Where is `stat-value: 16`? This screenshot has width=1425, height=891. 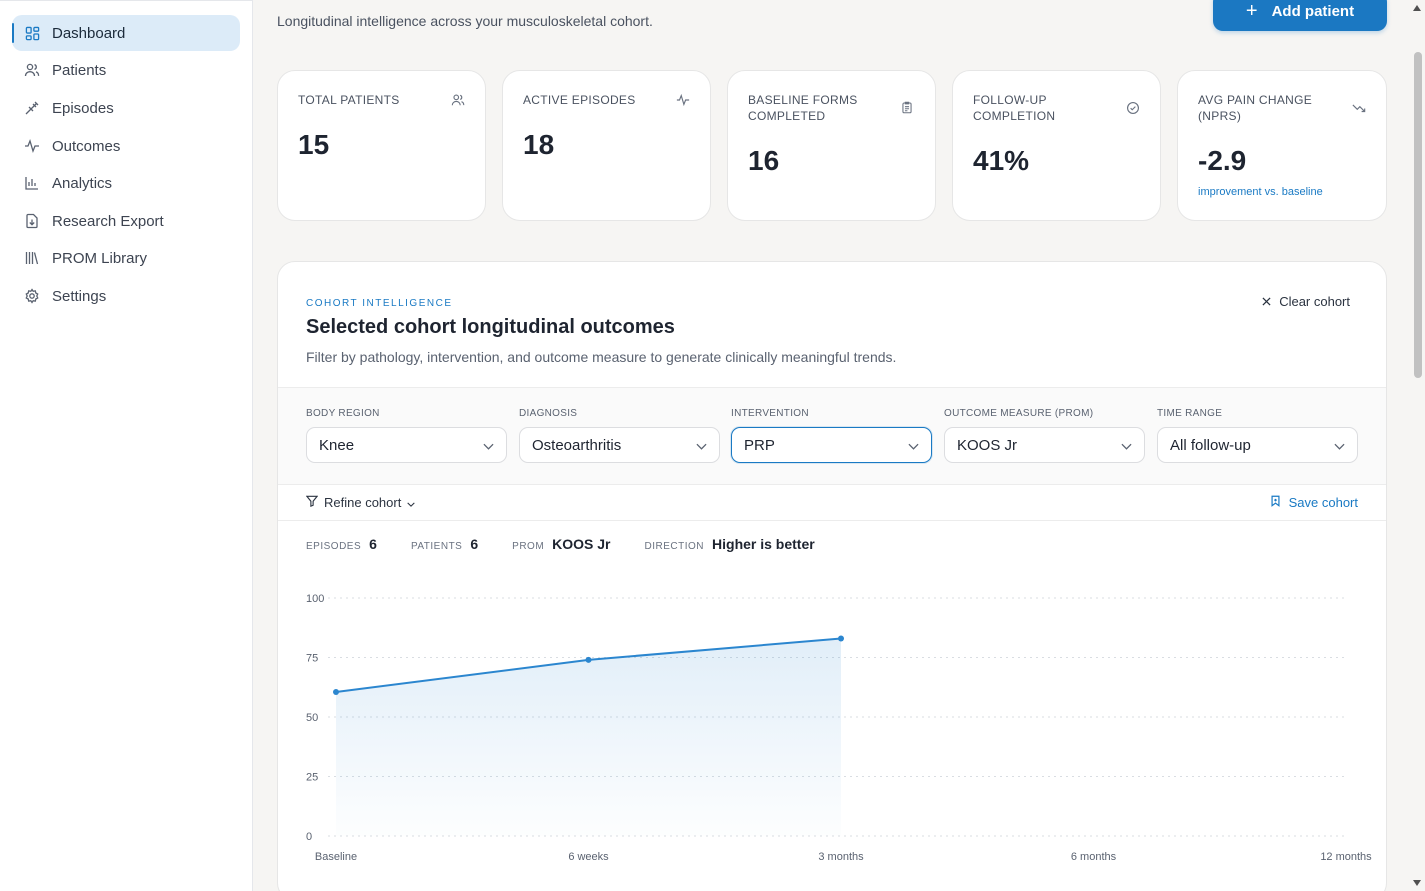
stat-value: 16 is located at coordinates (764, 160).